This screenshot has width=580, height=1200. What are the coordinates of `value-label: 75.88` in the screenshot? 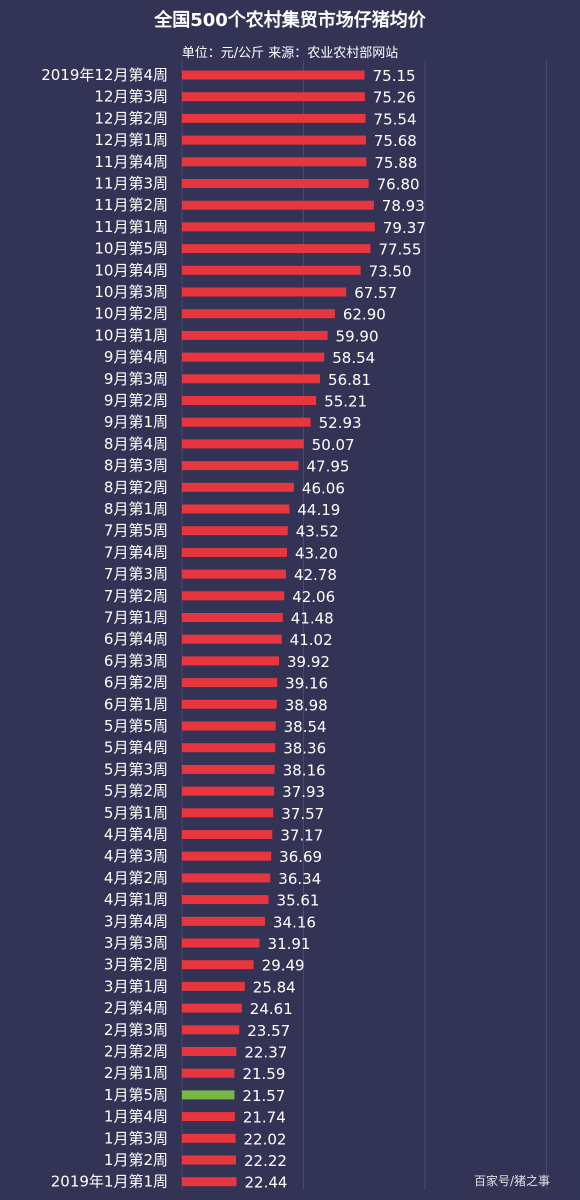 It's located at (395, 163).